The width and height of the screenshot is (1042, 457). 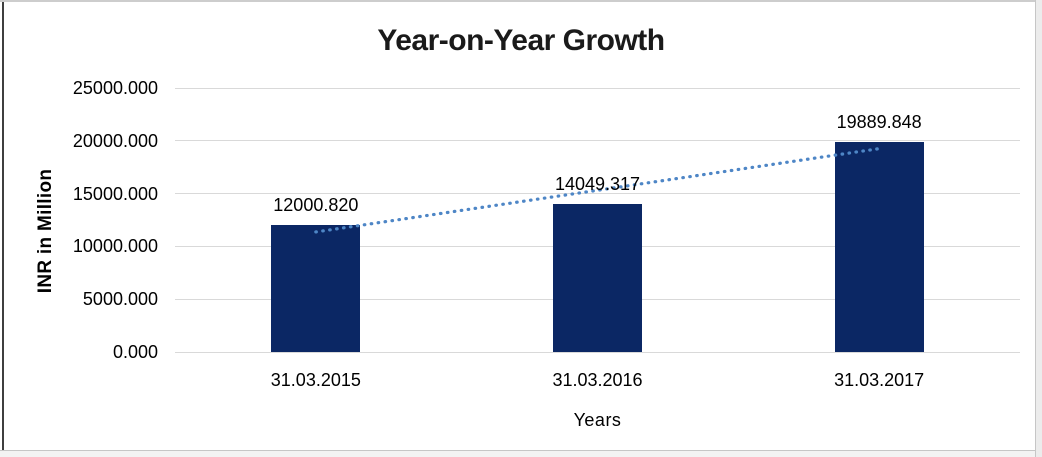 I want to click on trendline-dotted, so click(x=597, y=190).